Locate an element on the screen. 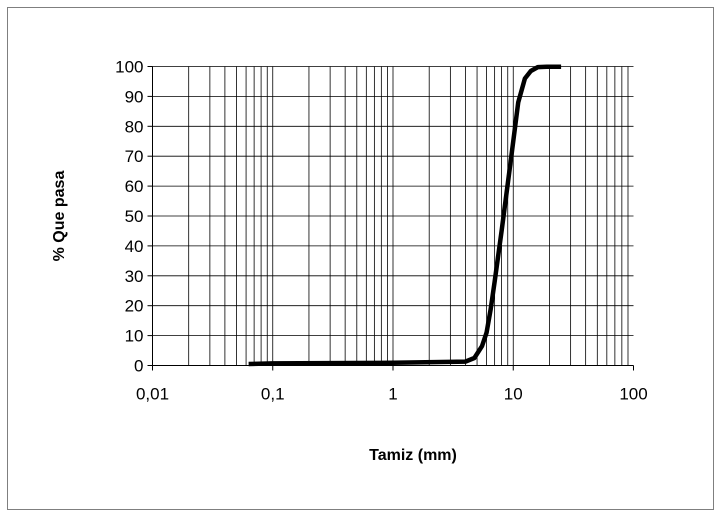 This screenshot has width=722, height=518. y-tick-label: 50 is located at coordinates (134, 216).